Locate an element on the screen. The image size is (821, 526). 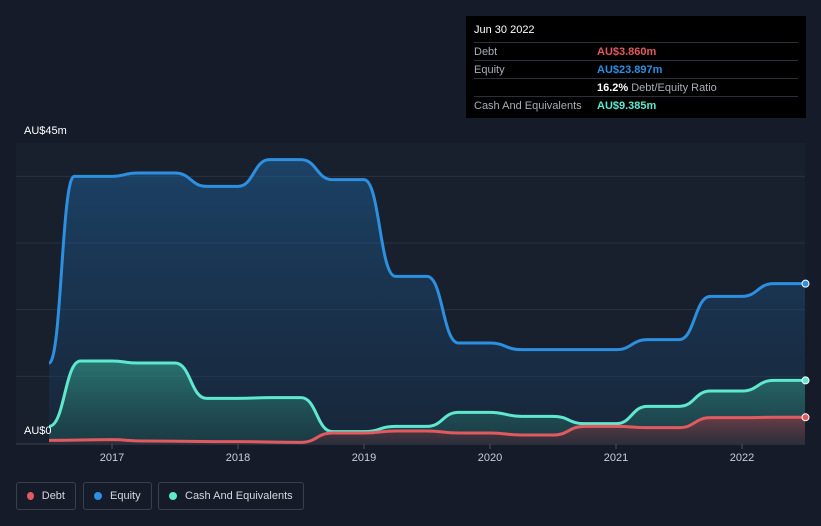
y-axis-top-label: AU$45m is located at coordinates (45, 131).